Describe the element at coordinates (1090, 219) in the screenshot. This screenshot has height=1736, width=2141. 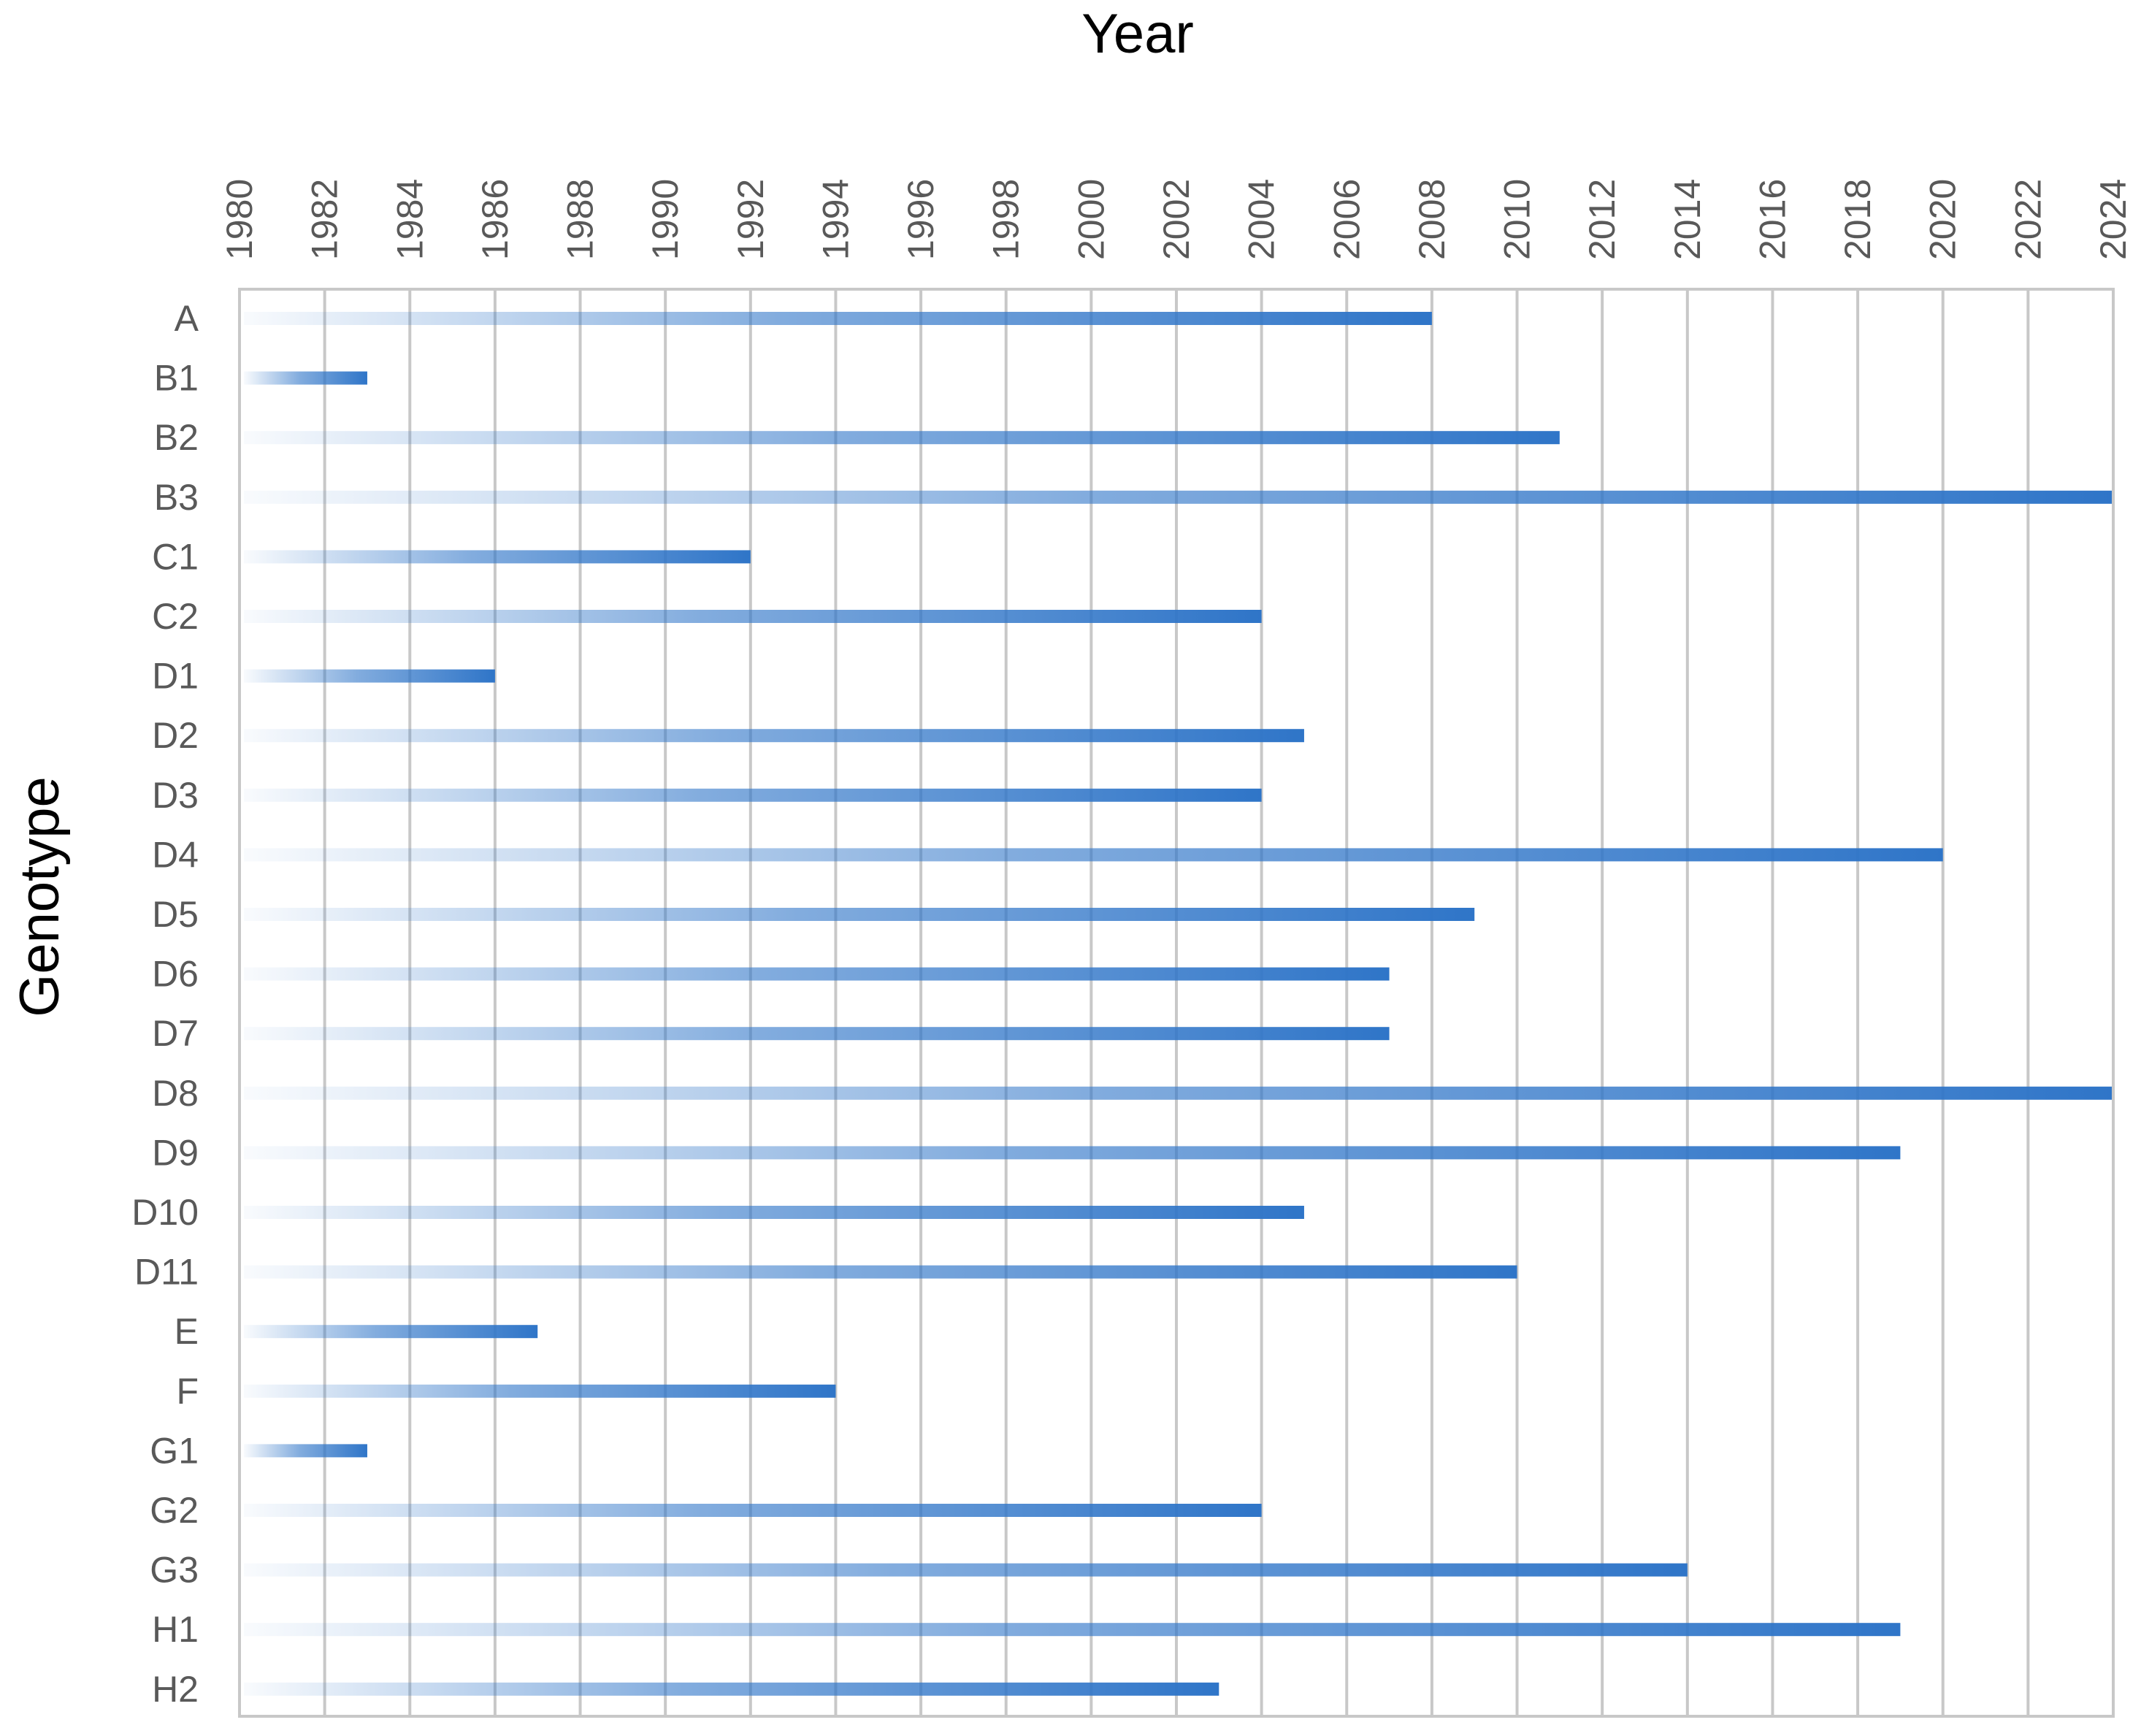
I see `x-tick-label: 2000` at that location.